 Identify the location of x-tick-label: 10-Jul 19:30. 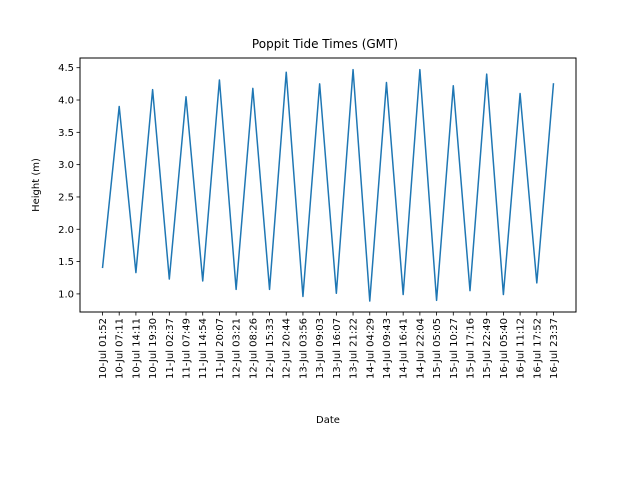
(153, 348).